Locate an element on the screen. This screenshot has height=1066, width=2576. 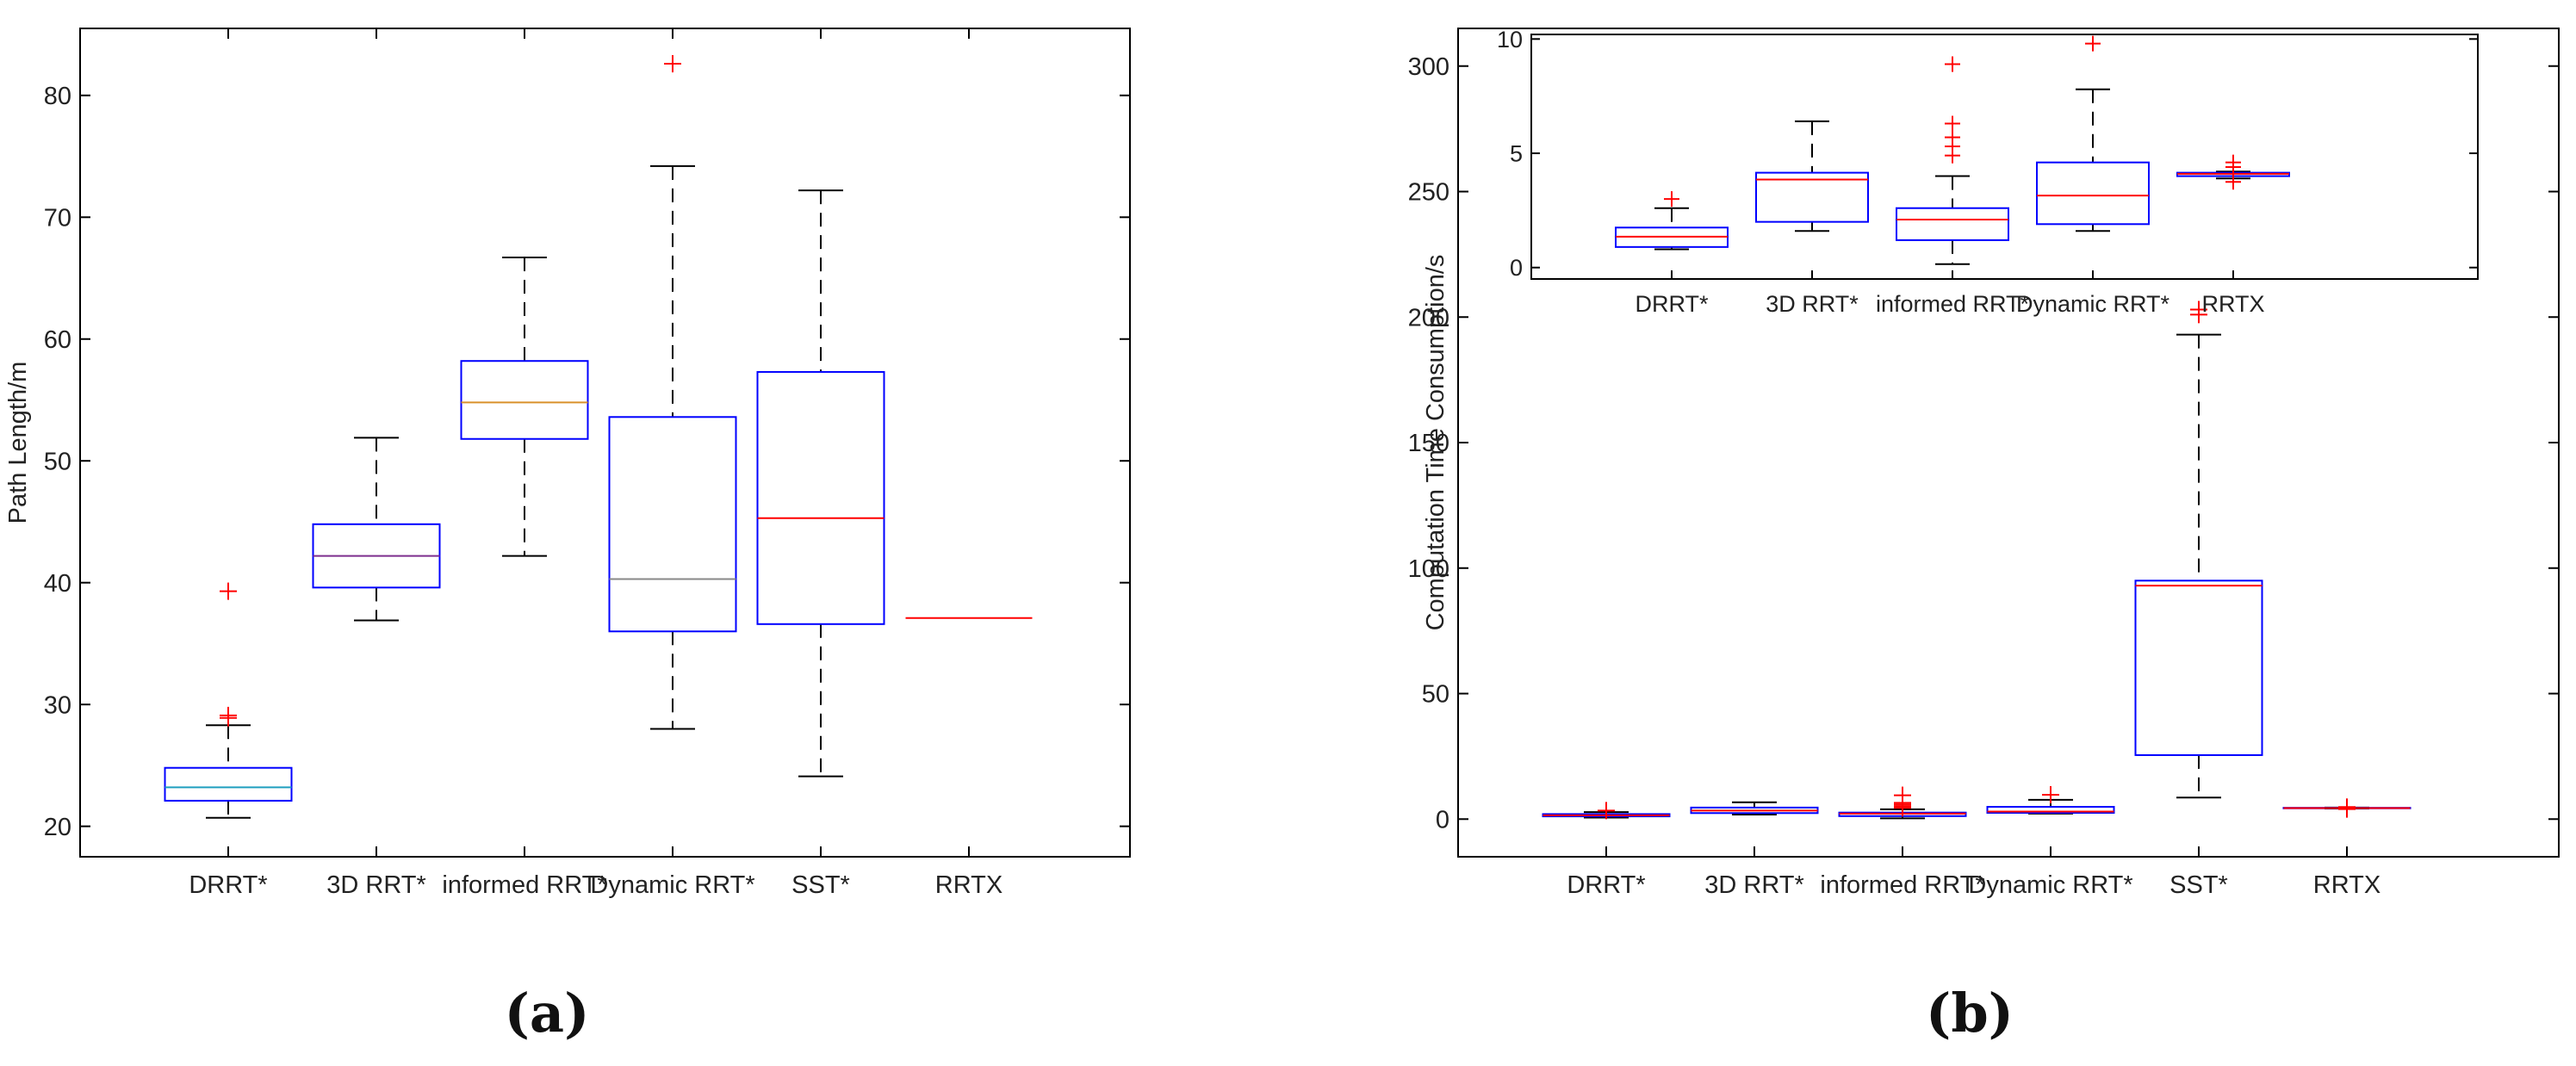
a-xtick-label: 3D RRT* is located at coordinates (376, 885).